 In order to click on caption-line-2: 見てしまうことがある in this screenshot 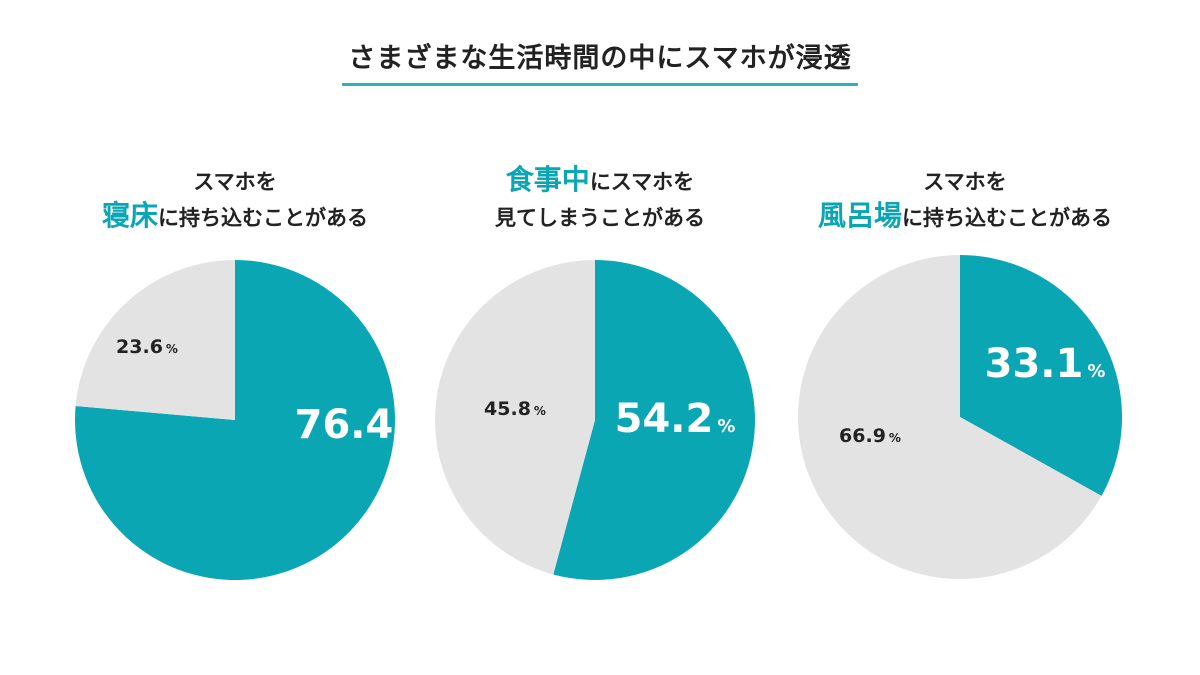, I will do `click(600, 216)`.